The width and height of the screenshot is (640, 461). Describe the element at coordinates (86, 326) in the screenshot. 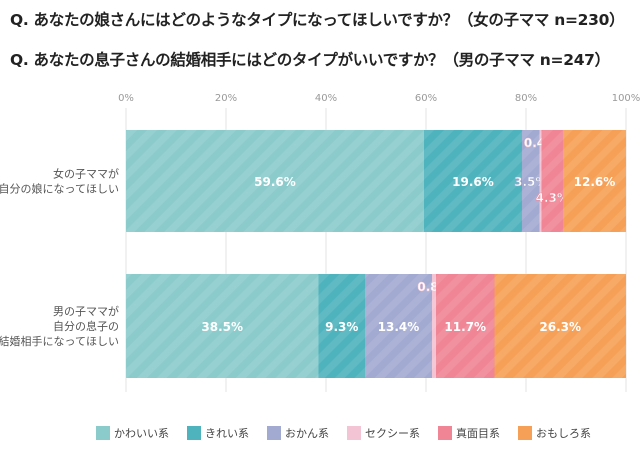

I see `category-label: 自分の息子の` at that location.